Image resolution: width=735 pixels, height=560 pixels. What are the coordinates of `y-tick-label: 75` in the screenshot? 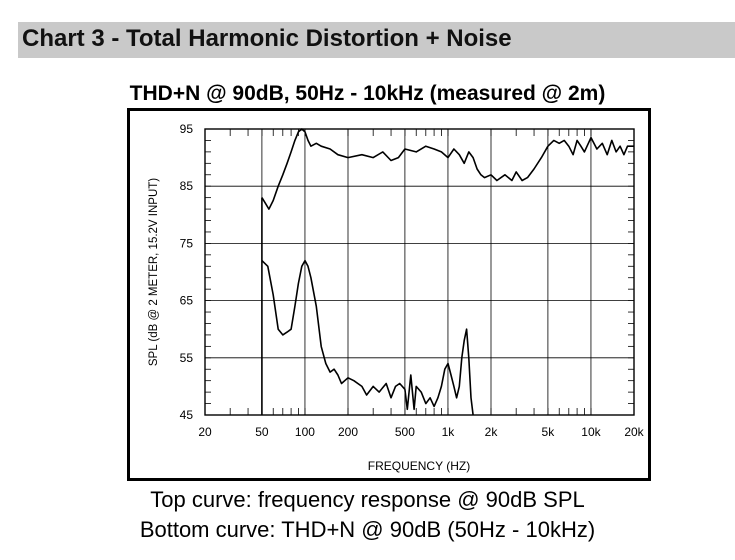 It's located at (187, 243).